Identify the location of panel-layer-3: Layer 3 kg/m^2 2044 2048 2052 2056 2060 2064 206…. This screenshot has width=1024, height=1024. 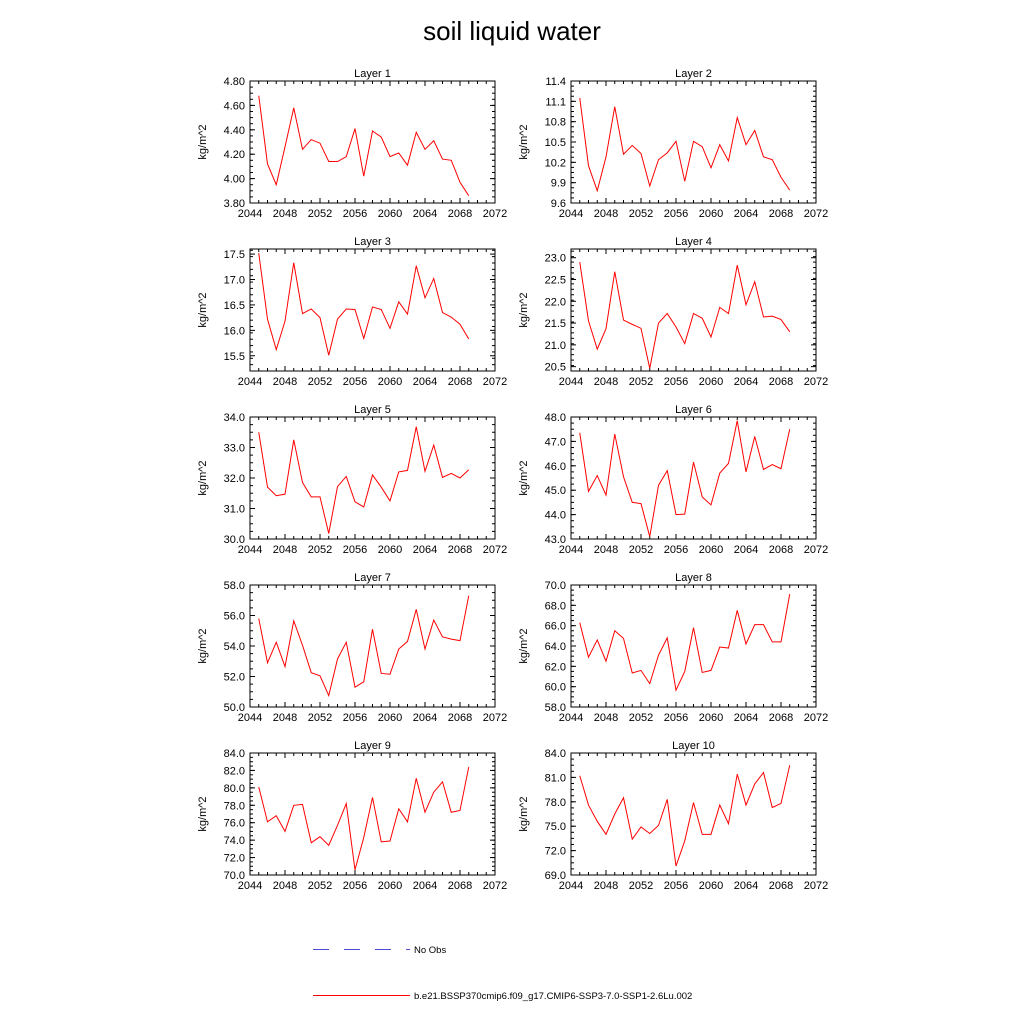
(352, 312).